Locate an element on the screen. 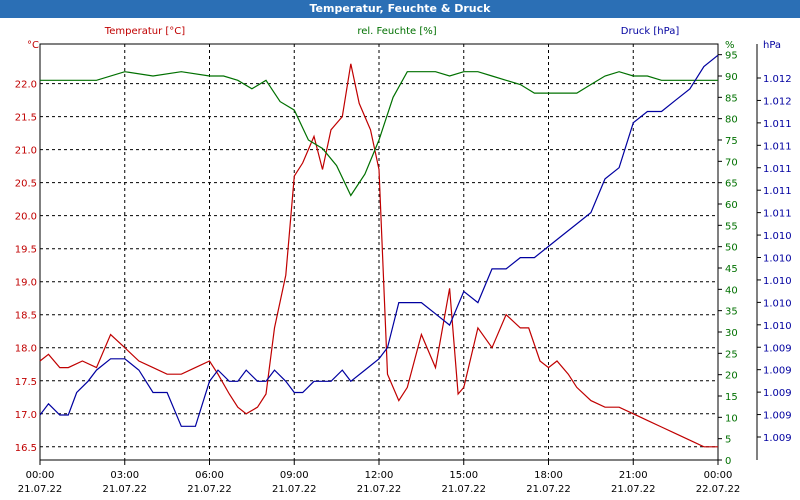 This screenshot has height=500, width=800. temperature-tick-label: 17.0 is located at coordinates (26, 415).